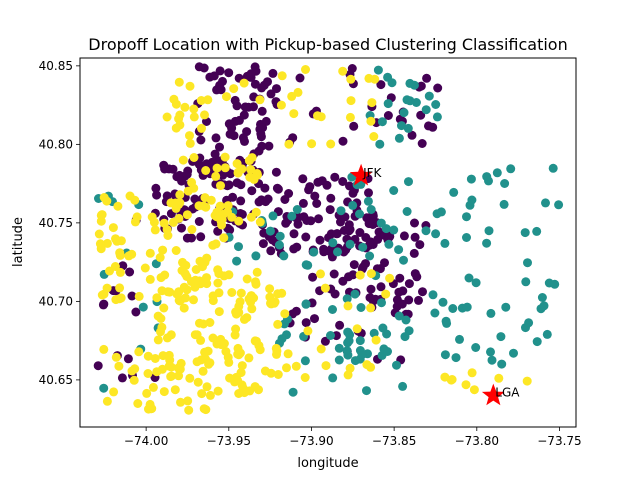 The image size is (640, 480). I want to click on x-tick-label: −73.95, so click(229, 441).